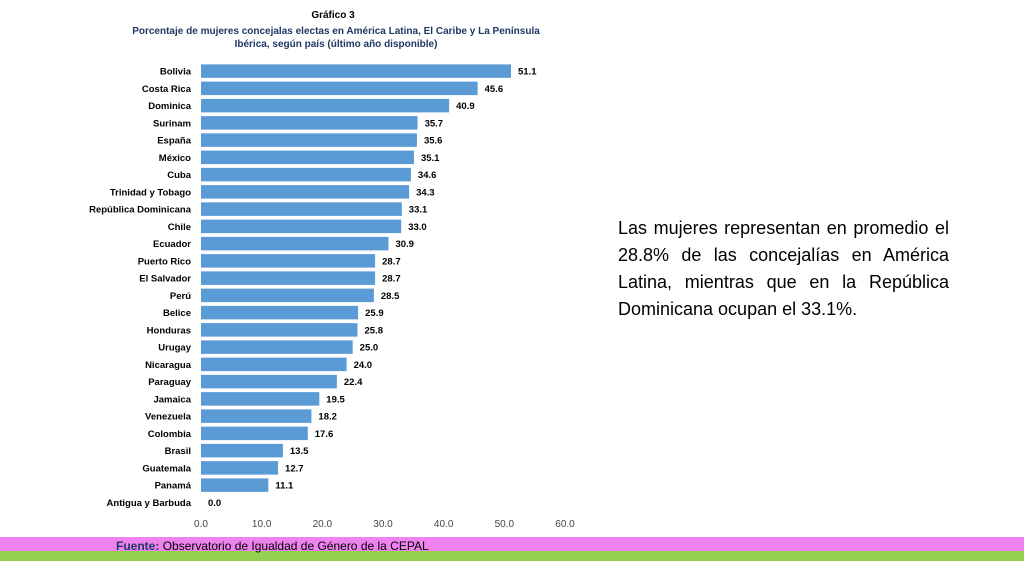  What do you see at coordinates (512, 544) in the screenshot?
I see `footer-band-pink` at bounding box center [512, 544].